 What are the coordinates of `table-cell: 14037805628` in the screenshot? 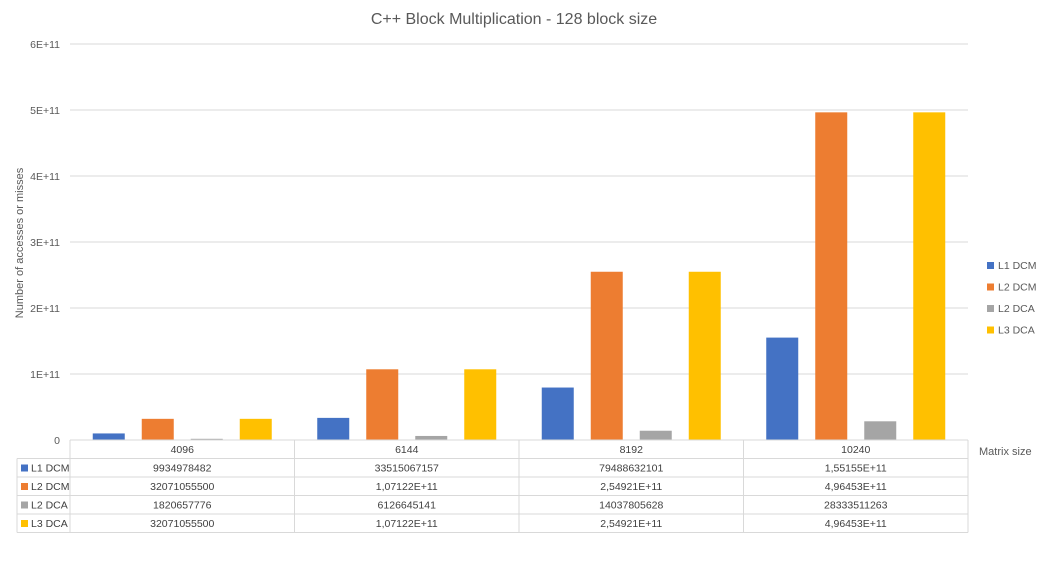 It's located at (631, 506).